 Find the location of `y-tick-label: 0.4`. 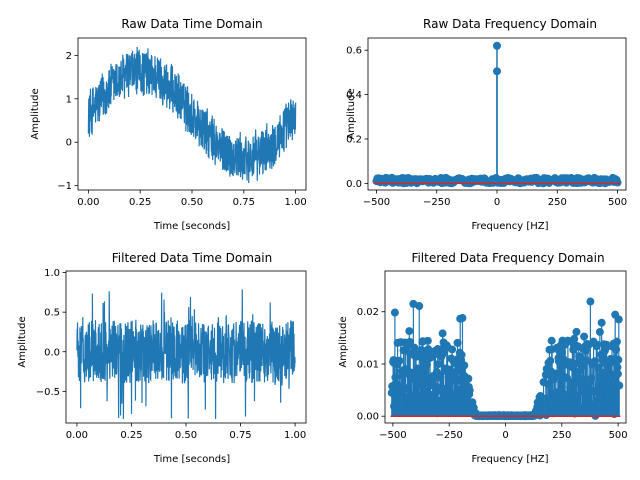

y-tick-label: 0.4 is located at coordinates (354, 95).